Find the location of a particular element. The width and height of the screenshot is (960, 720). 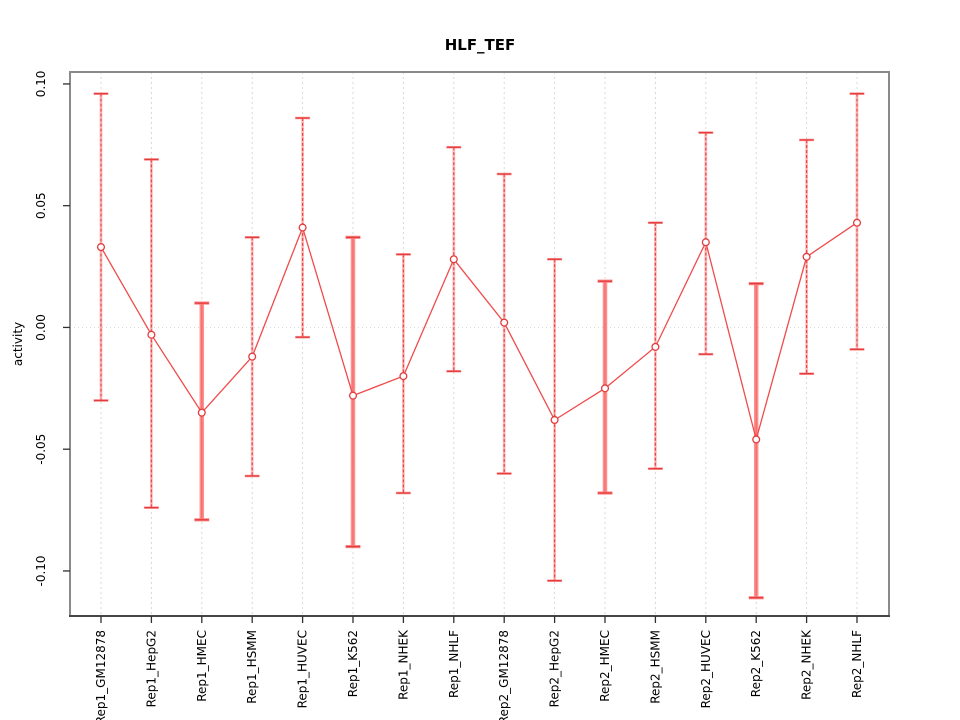

y-axis-label: activity is located at coordinates (18, 344).